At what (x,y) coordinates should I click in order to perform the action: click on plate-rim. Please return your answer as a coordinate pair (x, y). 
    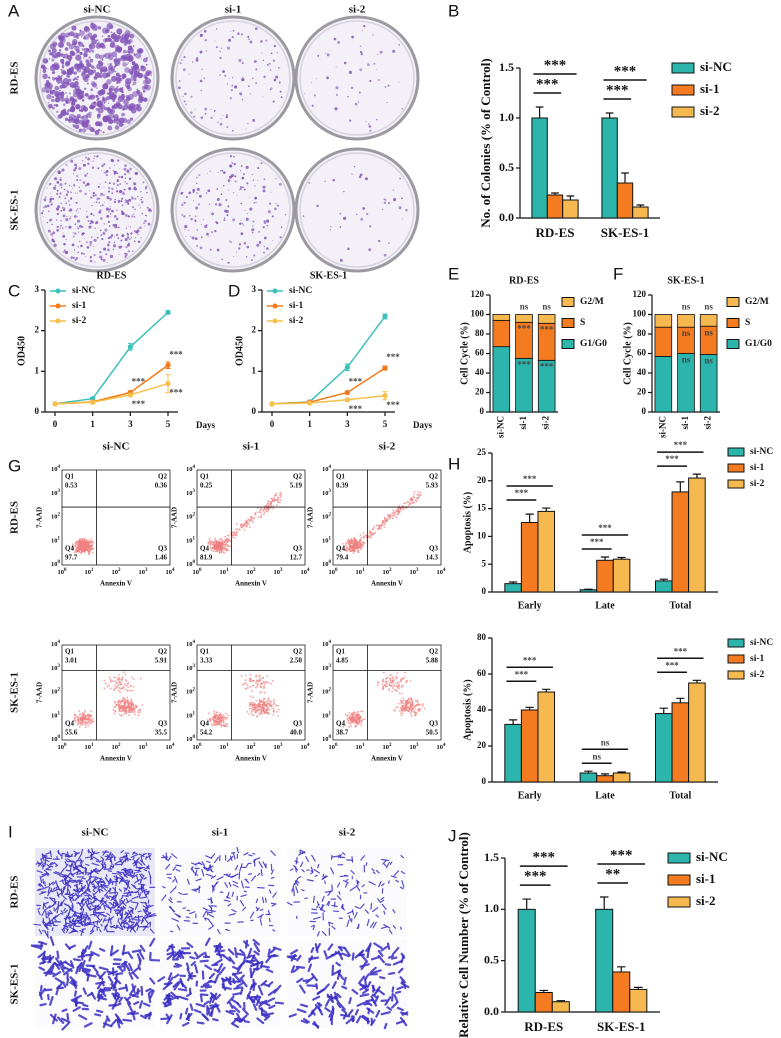
    Looking at the image, I should click on (97, 210).